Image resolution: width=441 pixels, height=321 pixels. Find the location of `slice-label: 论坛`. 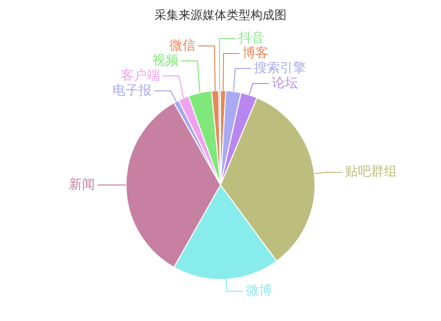

slice-label: 论坛 is located at coordinates (285, 83).